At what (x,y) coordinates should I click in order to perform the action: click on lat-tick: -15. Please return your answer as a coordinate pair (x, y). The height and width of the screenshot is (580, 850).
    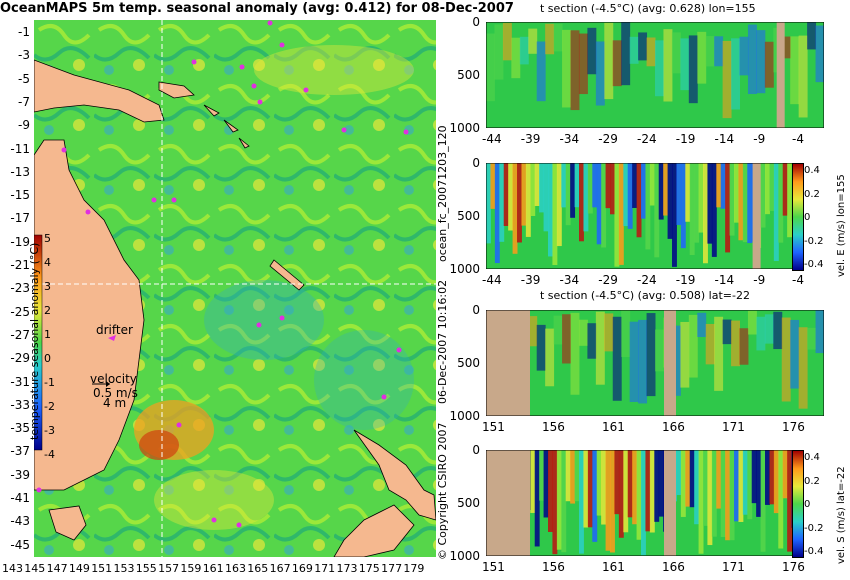
    Looking at the image, I should click on (20, 195).